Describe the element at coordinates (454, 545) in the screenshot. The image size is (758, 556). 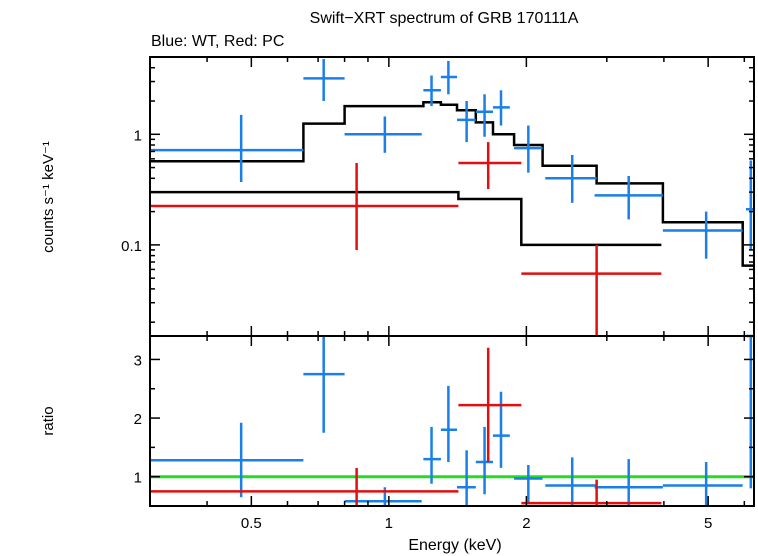
I see `x-axis-label: Energy (keV)` at that location.